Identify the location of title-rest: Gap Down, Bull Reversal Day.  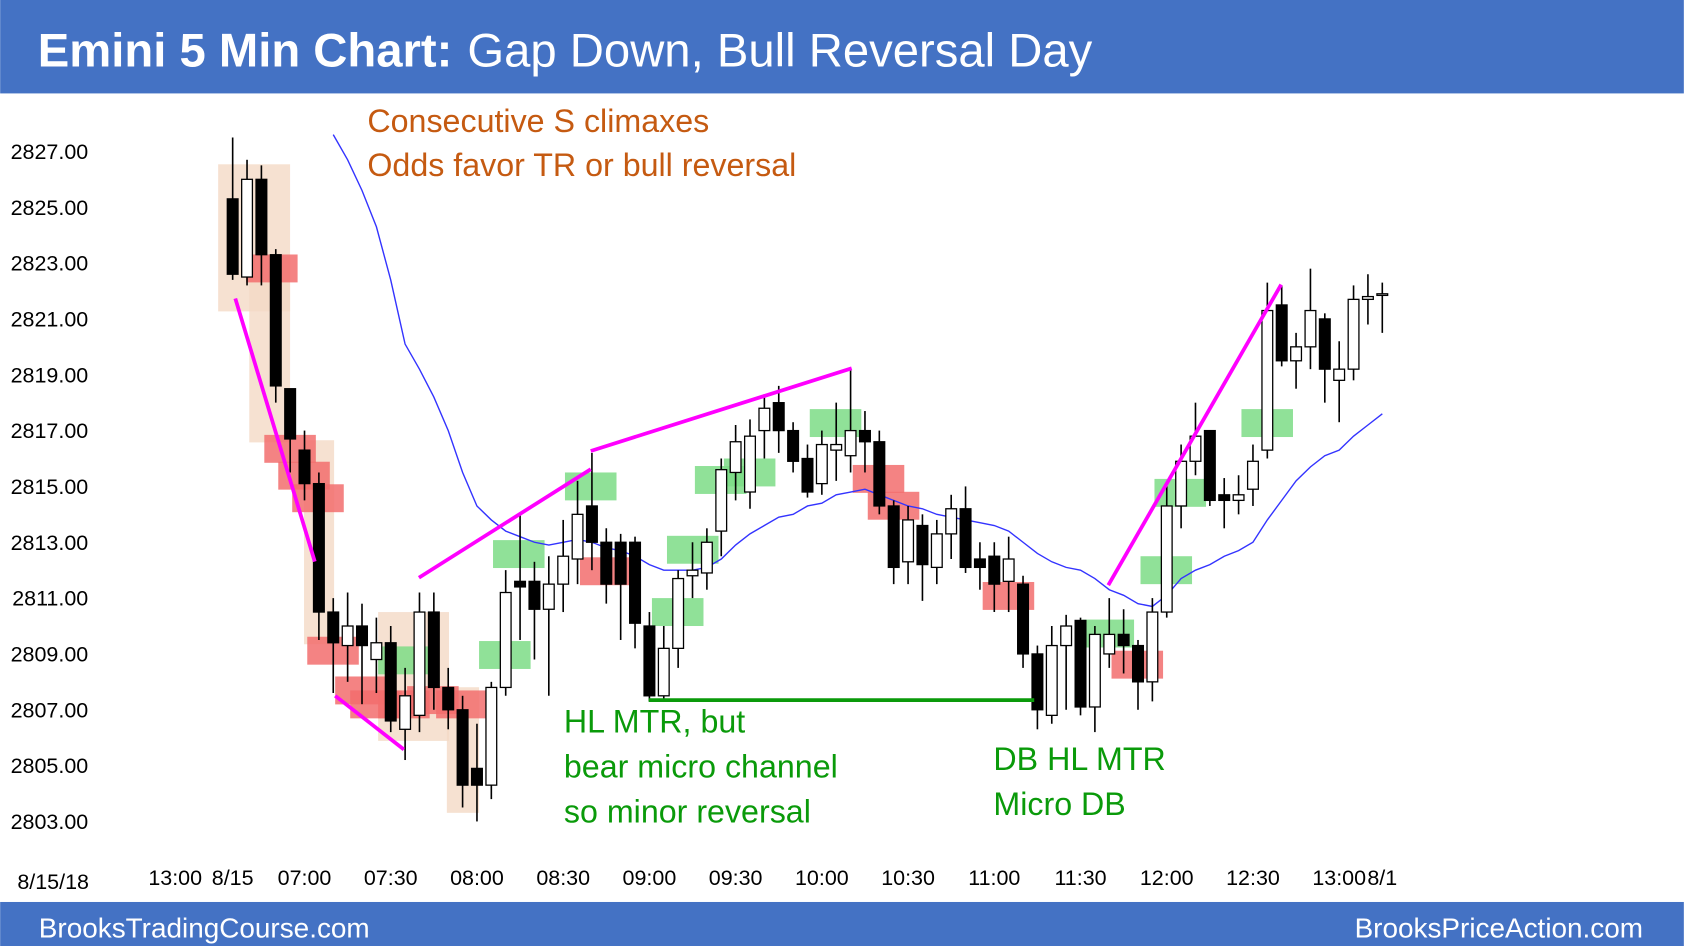
(779, 51).